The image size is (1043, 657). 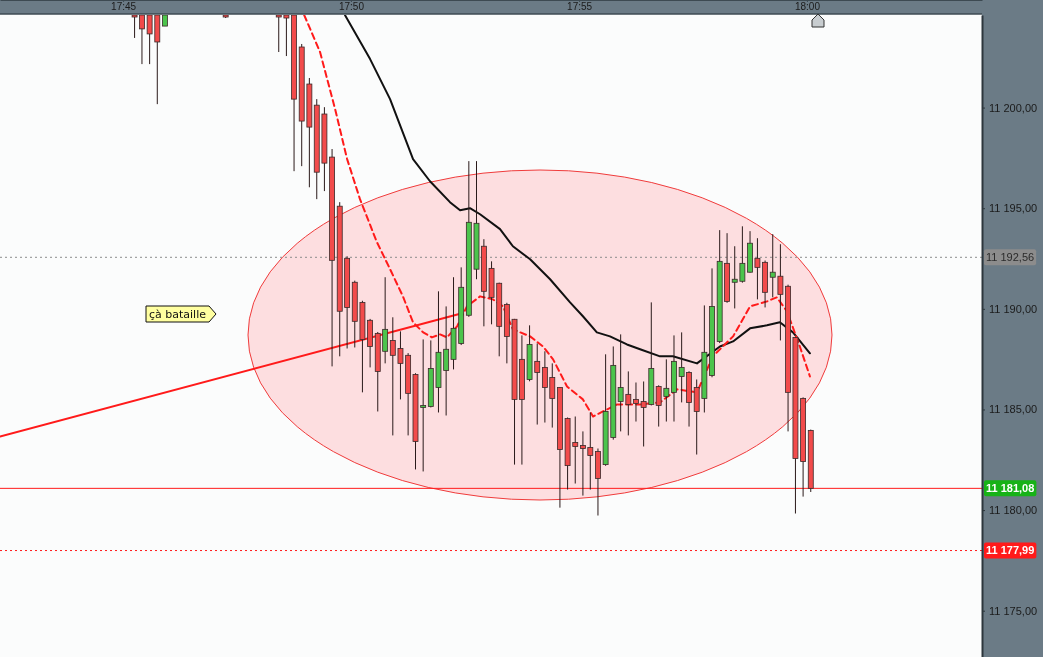 What do you see at coordinates (178, 314) in the screenshot?
I see `annotation: çà bataille` at bounding box center [178, 314].